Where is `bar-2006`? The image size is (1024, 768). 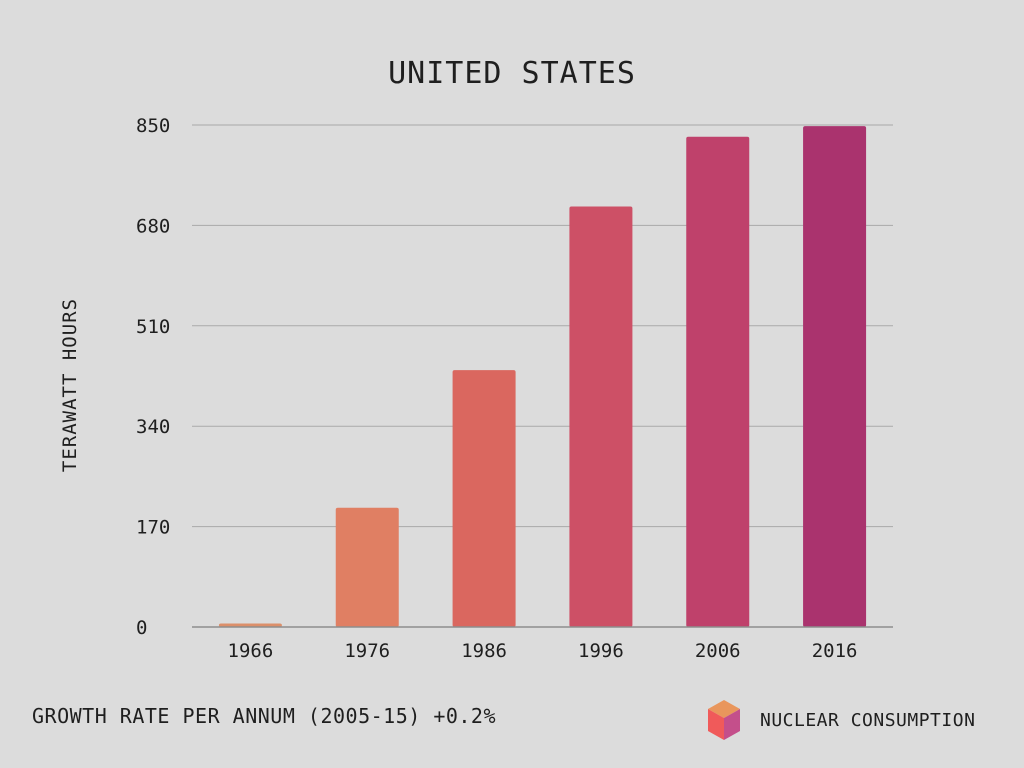
bar-2006 is located at coordinates (718, 381).